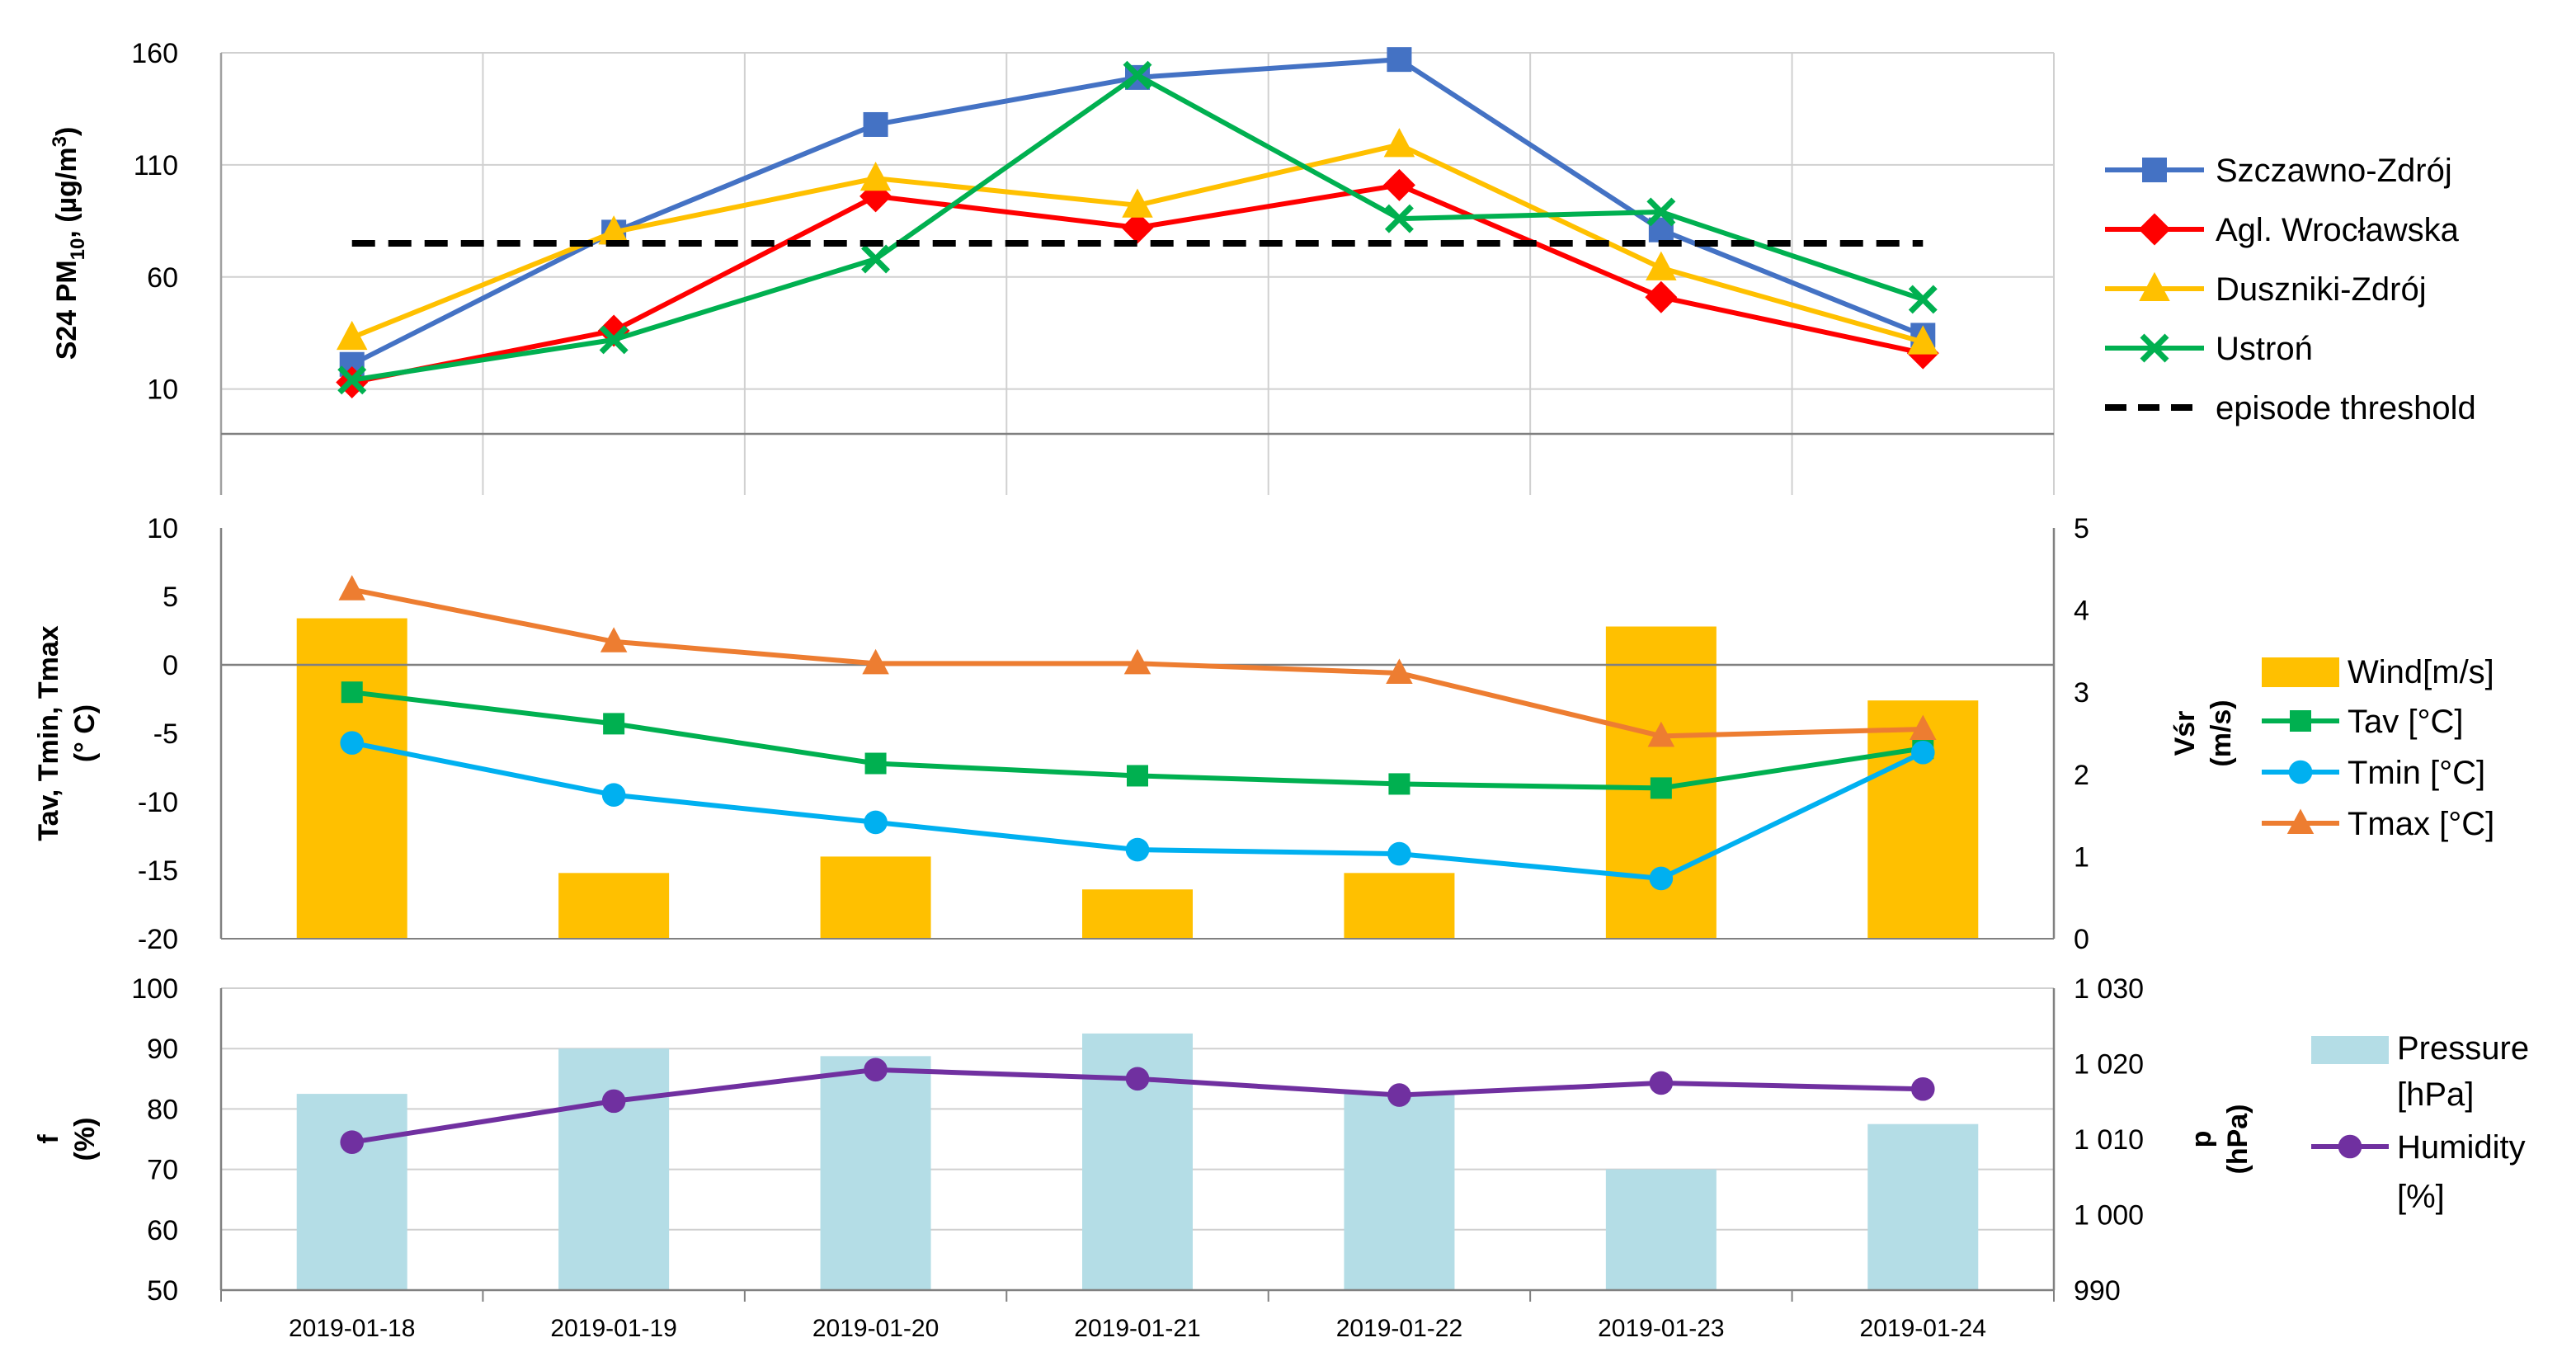  What do you see at coordinates (2338, 230) in the screenshot?
I see `pm10-legend-label: Agl. Wrocławska` at bounding box center [2338, 230].